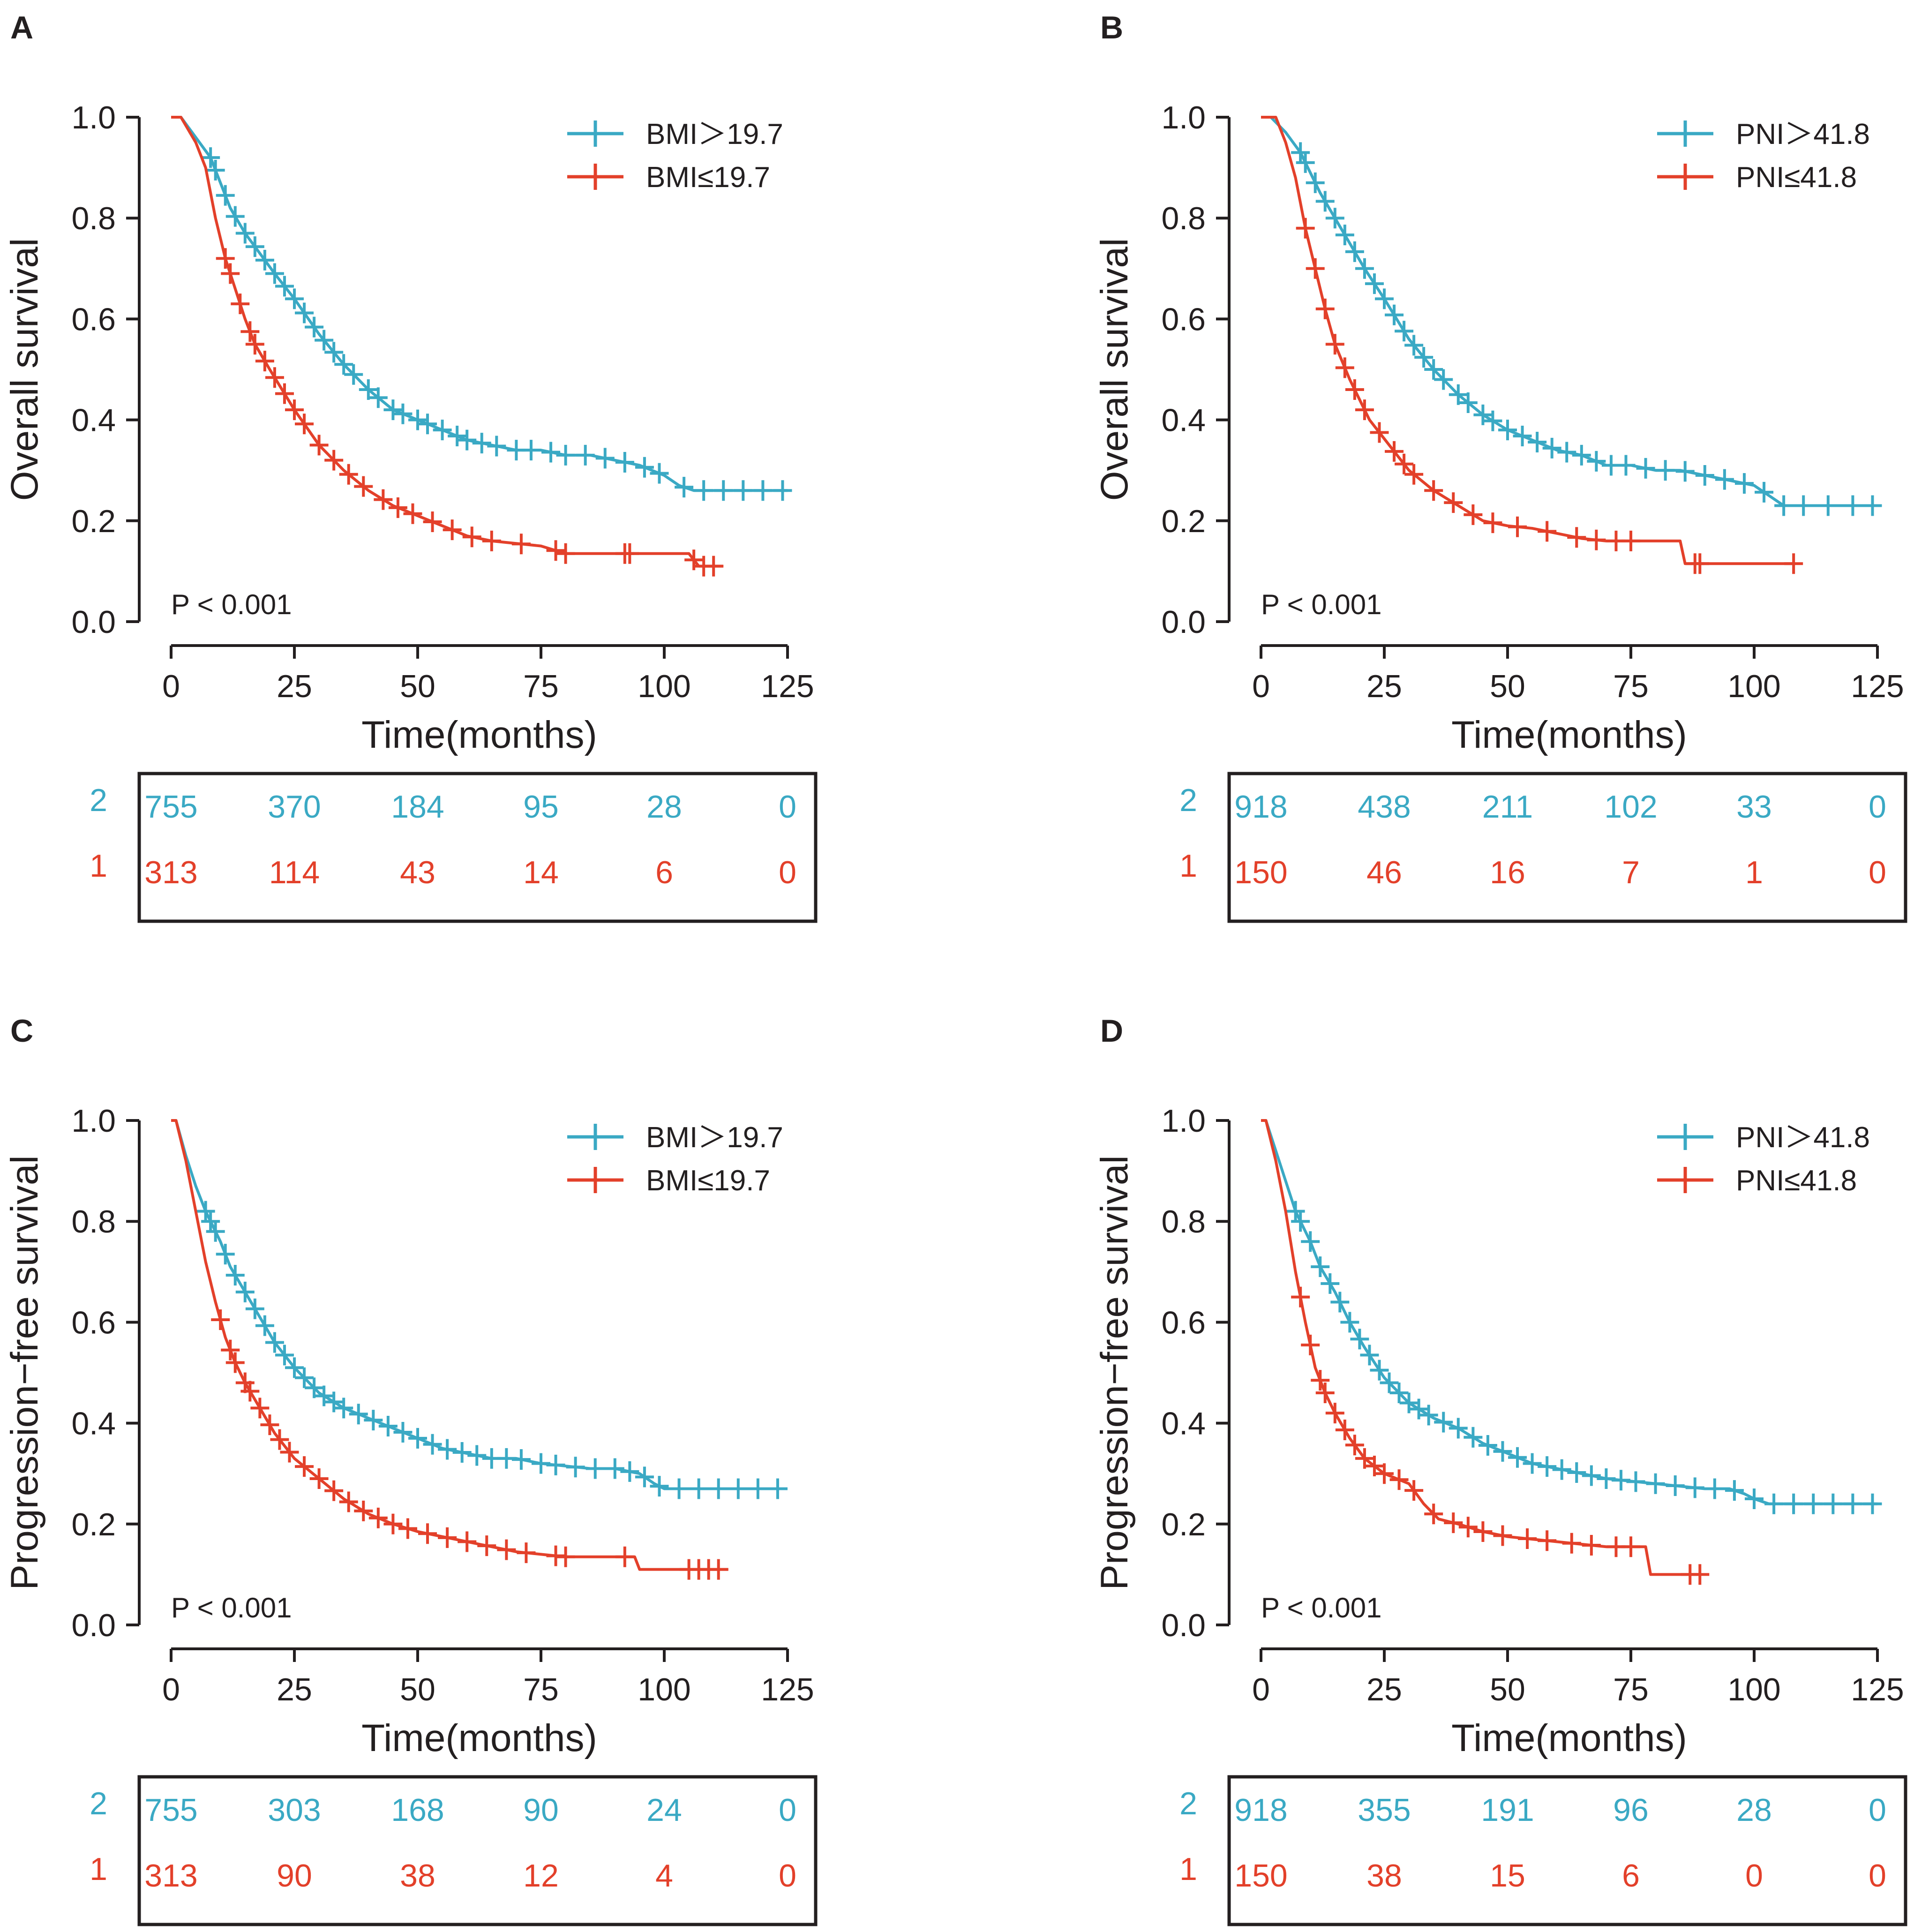  Describe the element at coordinates (1183, 1121) in the screenshot. I see `y-tick-label: 1.0` at that location.